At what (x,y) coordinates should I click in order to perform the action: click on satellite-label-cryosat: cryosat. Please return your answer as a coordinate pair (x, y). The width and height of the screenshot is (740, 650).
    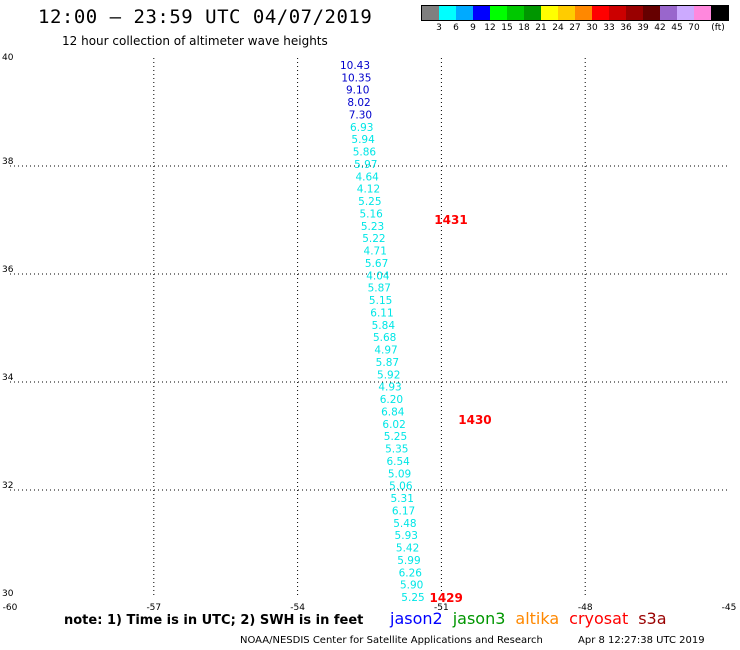
    Looking at the image, I should click on (599, 618).